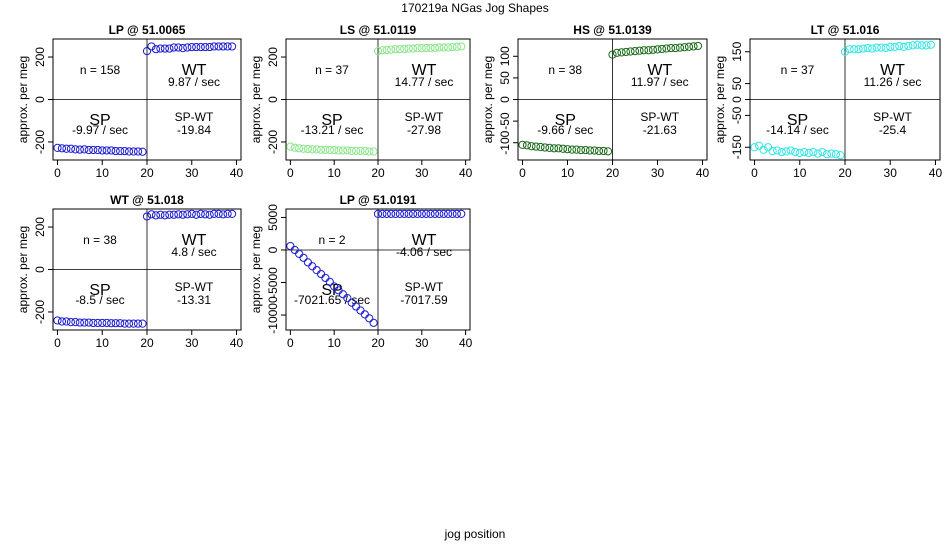 Image resolution: width=950 pixels, height=550 pixels. I want to click on sp-rate: -7021.65 / sec, so click(332, 300).